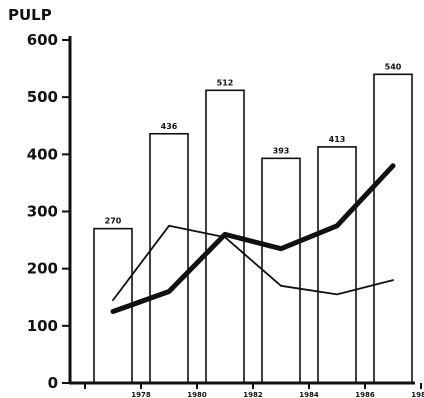 Image resolution: width=424 pixels, height=398 pixels. I want to click on y-tick-label: 300, so click(42, 212).